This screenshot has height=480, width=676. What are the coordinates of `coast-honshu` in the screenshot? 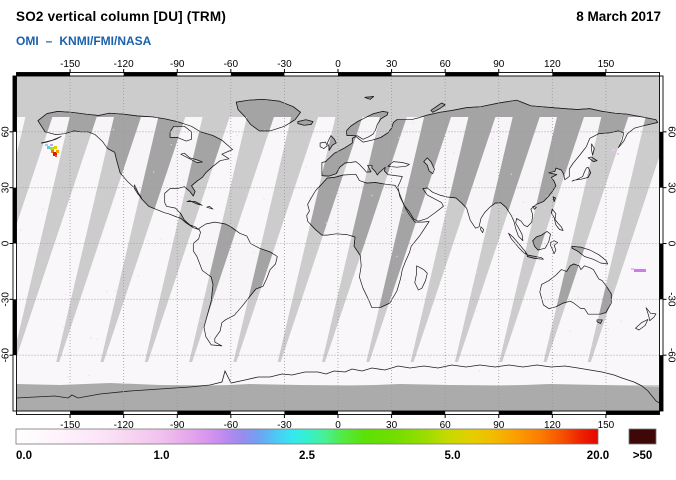 It's located at (581, 174).